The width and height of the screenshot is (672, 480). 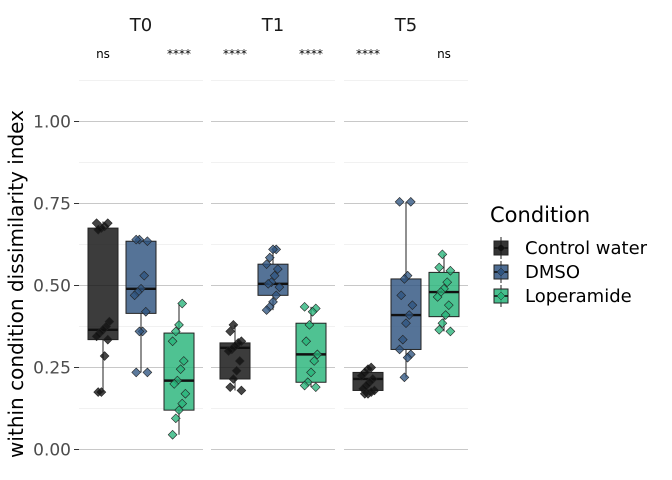 What do you see at coordinates (52, 287) in the screenshot?
I see `y-tick-label: 0.50` at bounding box center [52, 287].